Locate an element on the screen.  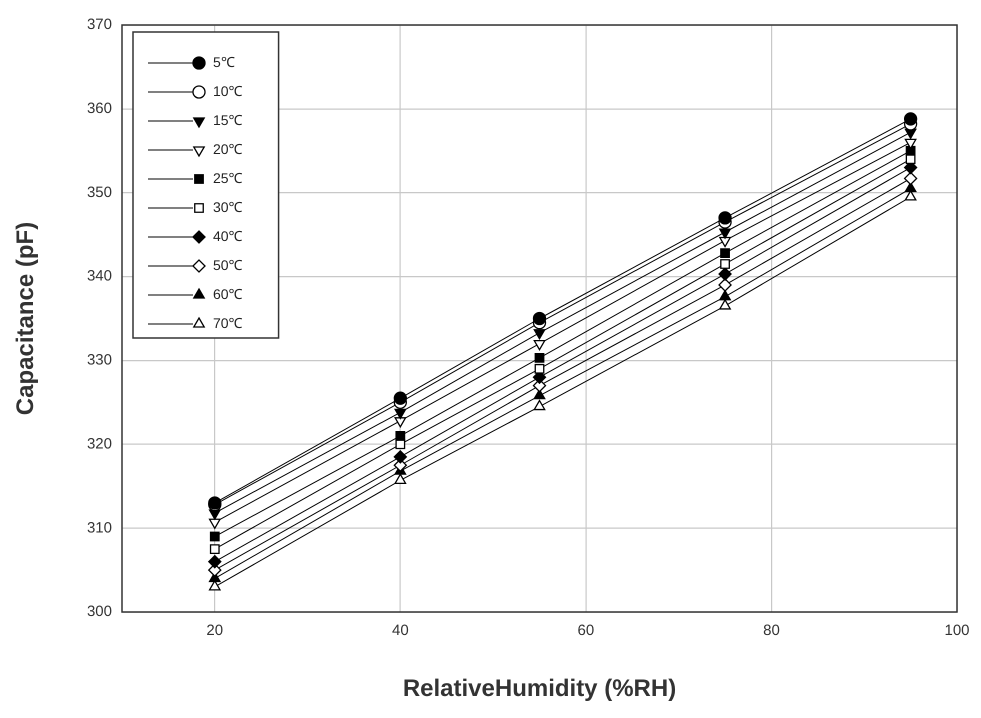
legend-label: 30℃ is located at coordinates (228, 206).